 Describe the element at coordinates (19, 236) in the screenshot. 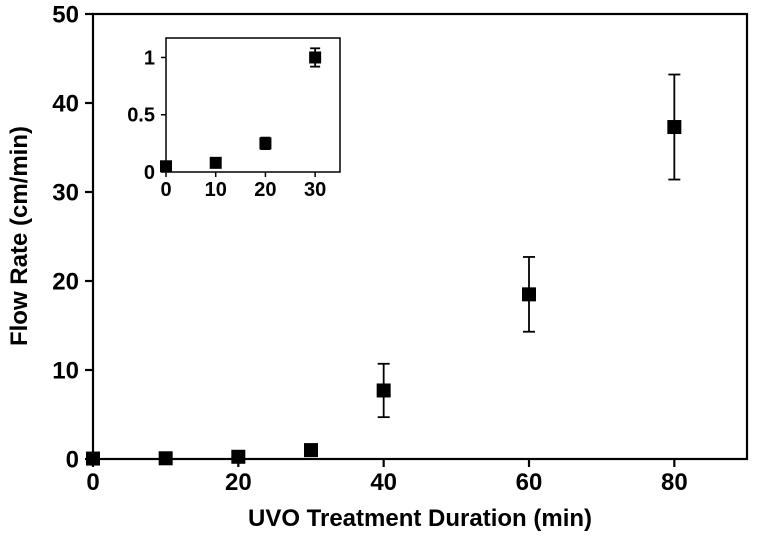

I see `y-axis-title: Flow Rate (cm/min)` at that location.